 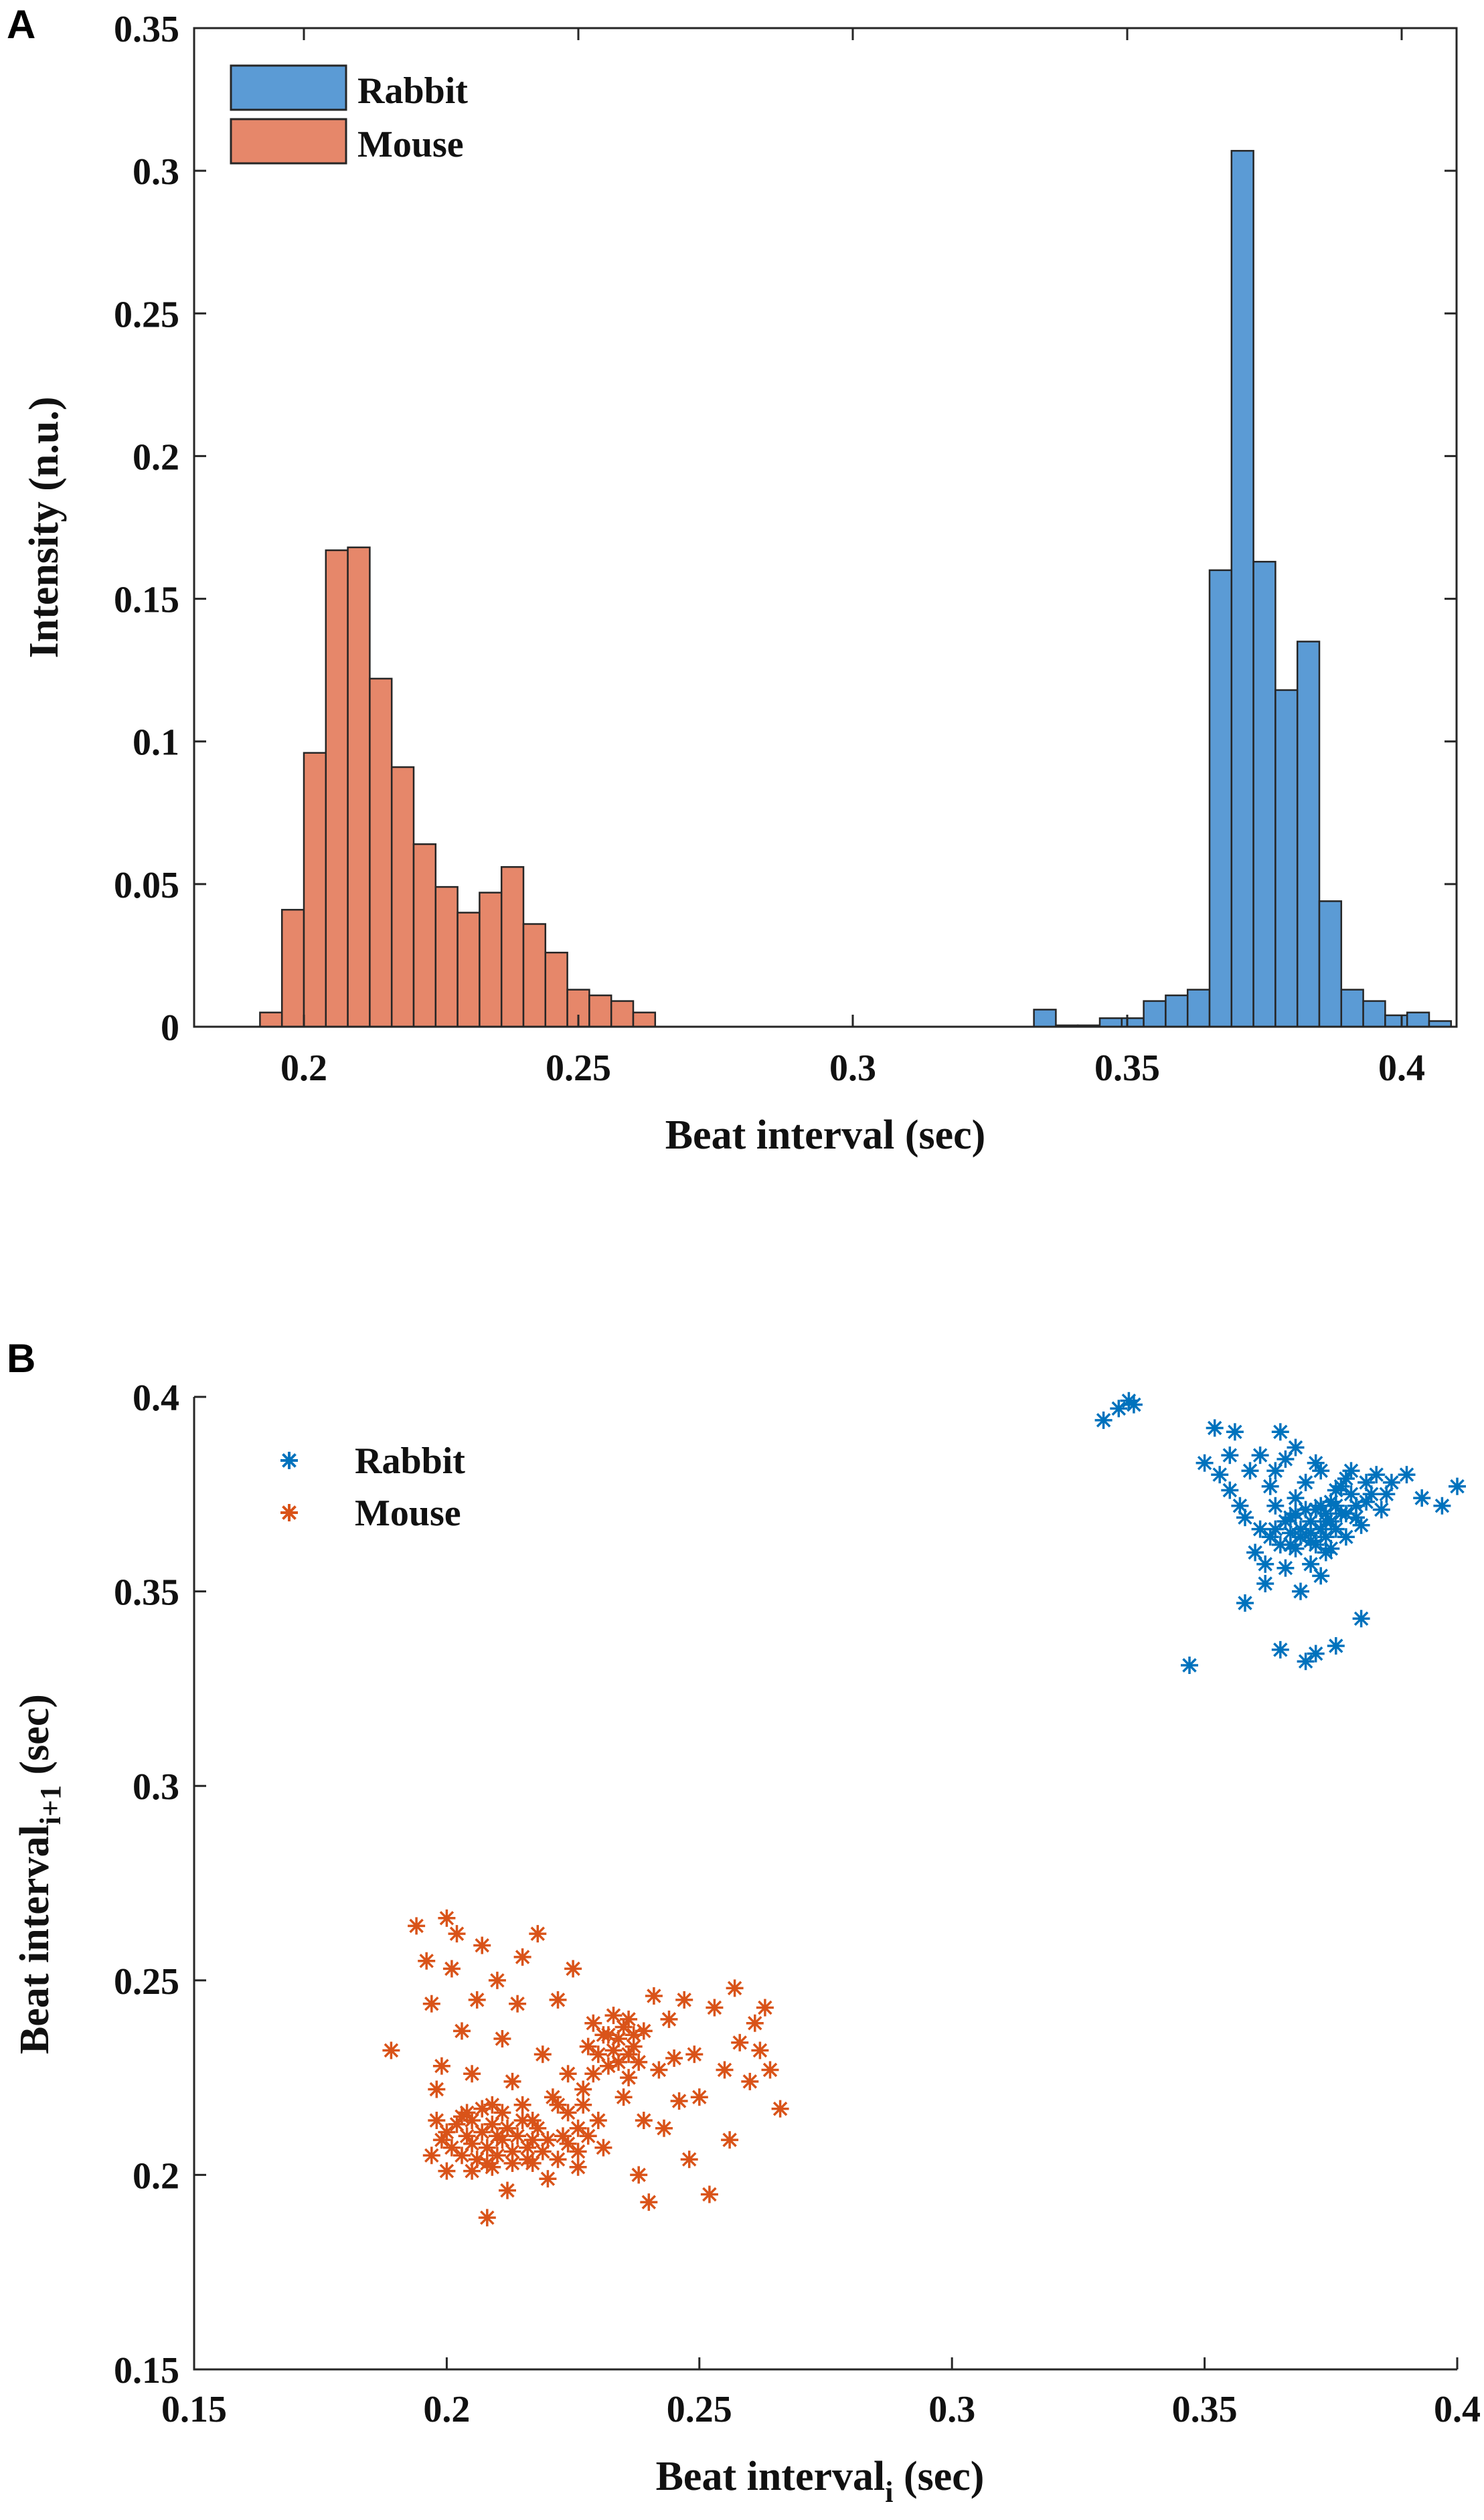 What do you see at coordinates (289, 1460) in the screenshot?
I see `legend-marker-rabbit` at bounding box center [289, 1460].